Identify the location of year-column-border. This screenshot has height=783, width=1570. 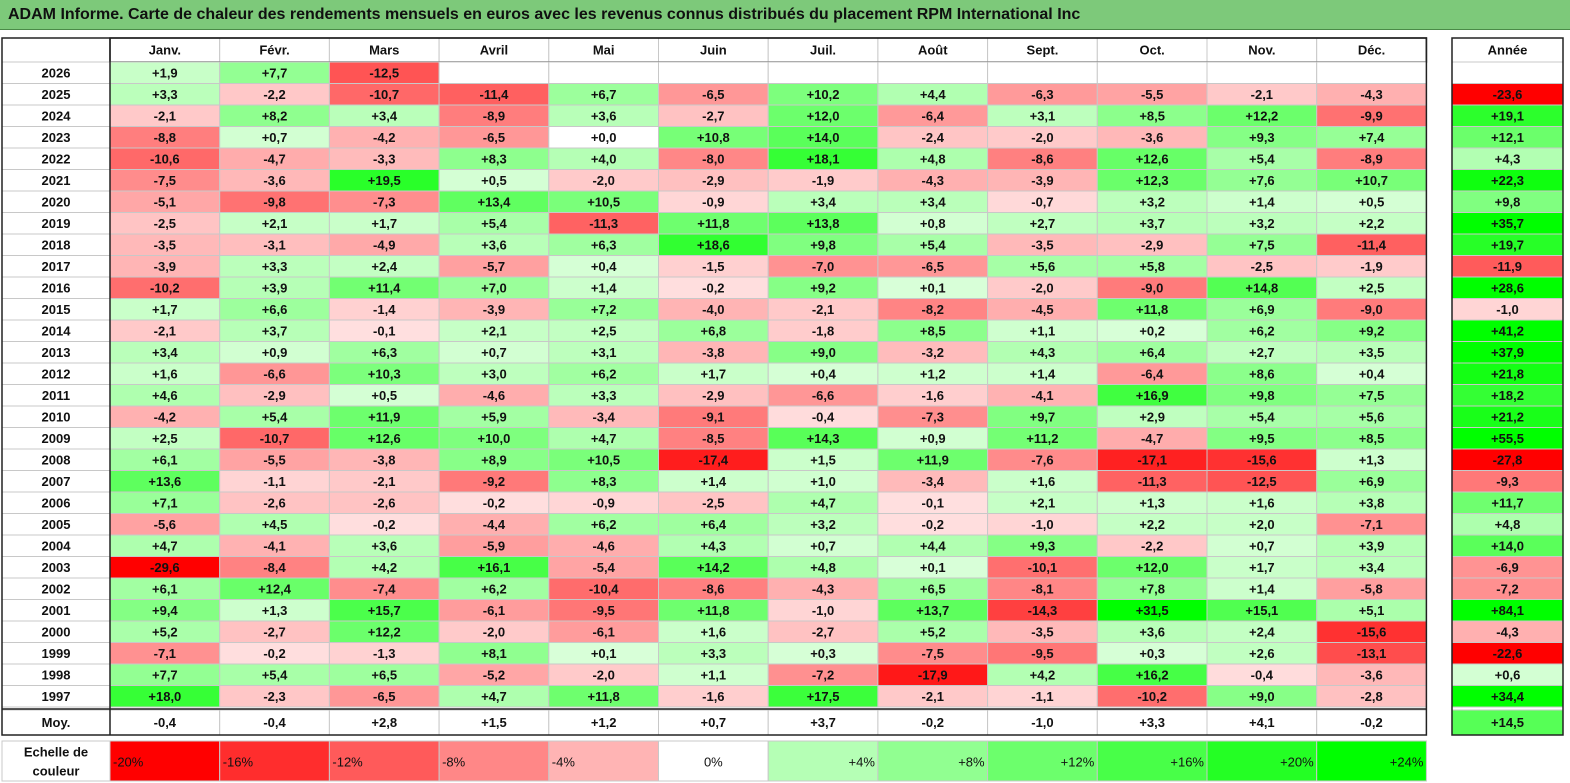
(1507, 386).